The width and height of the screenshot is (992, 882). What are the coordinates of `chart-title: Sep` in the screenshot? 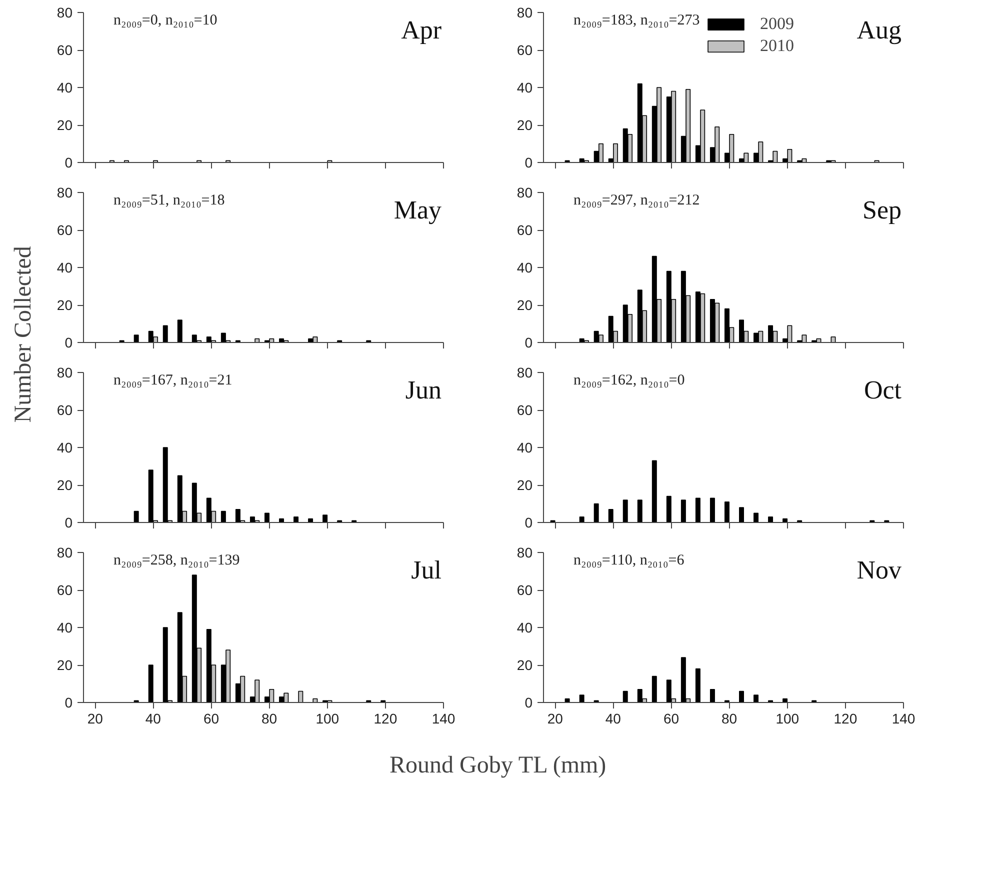 It's located at (882, 210).